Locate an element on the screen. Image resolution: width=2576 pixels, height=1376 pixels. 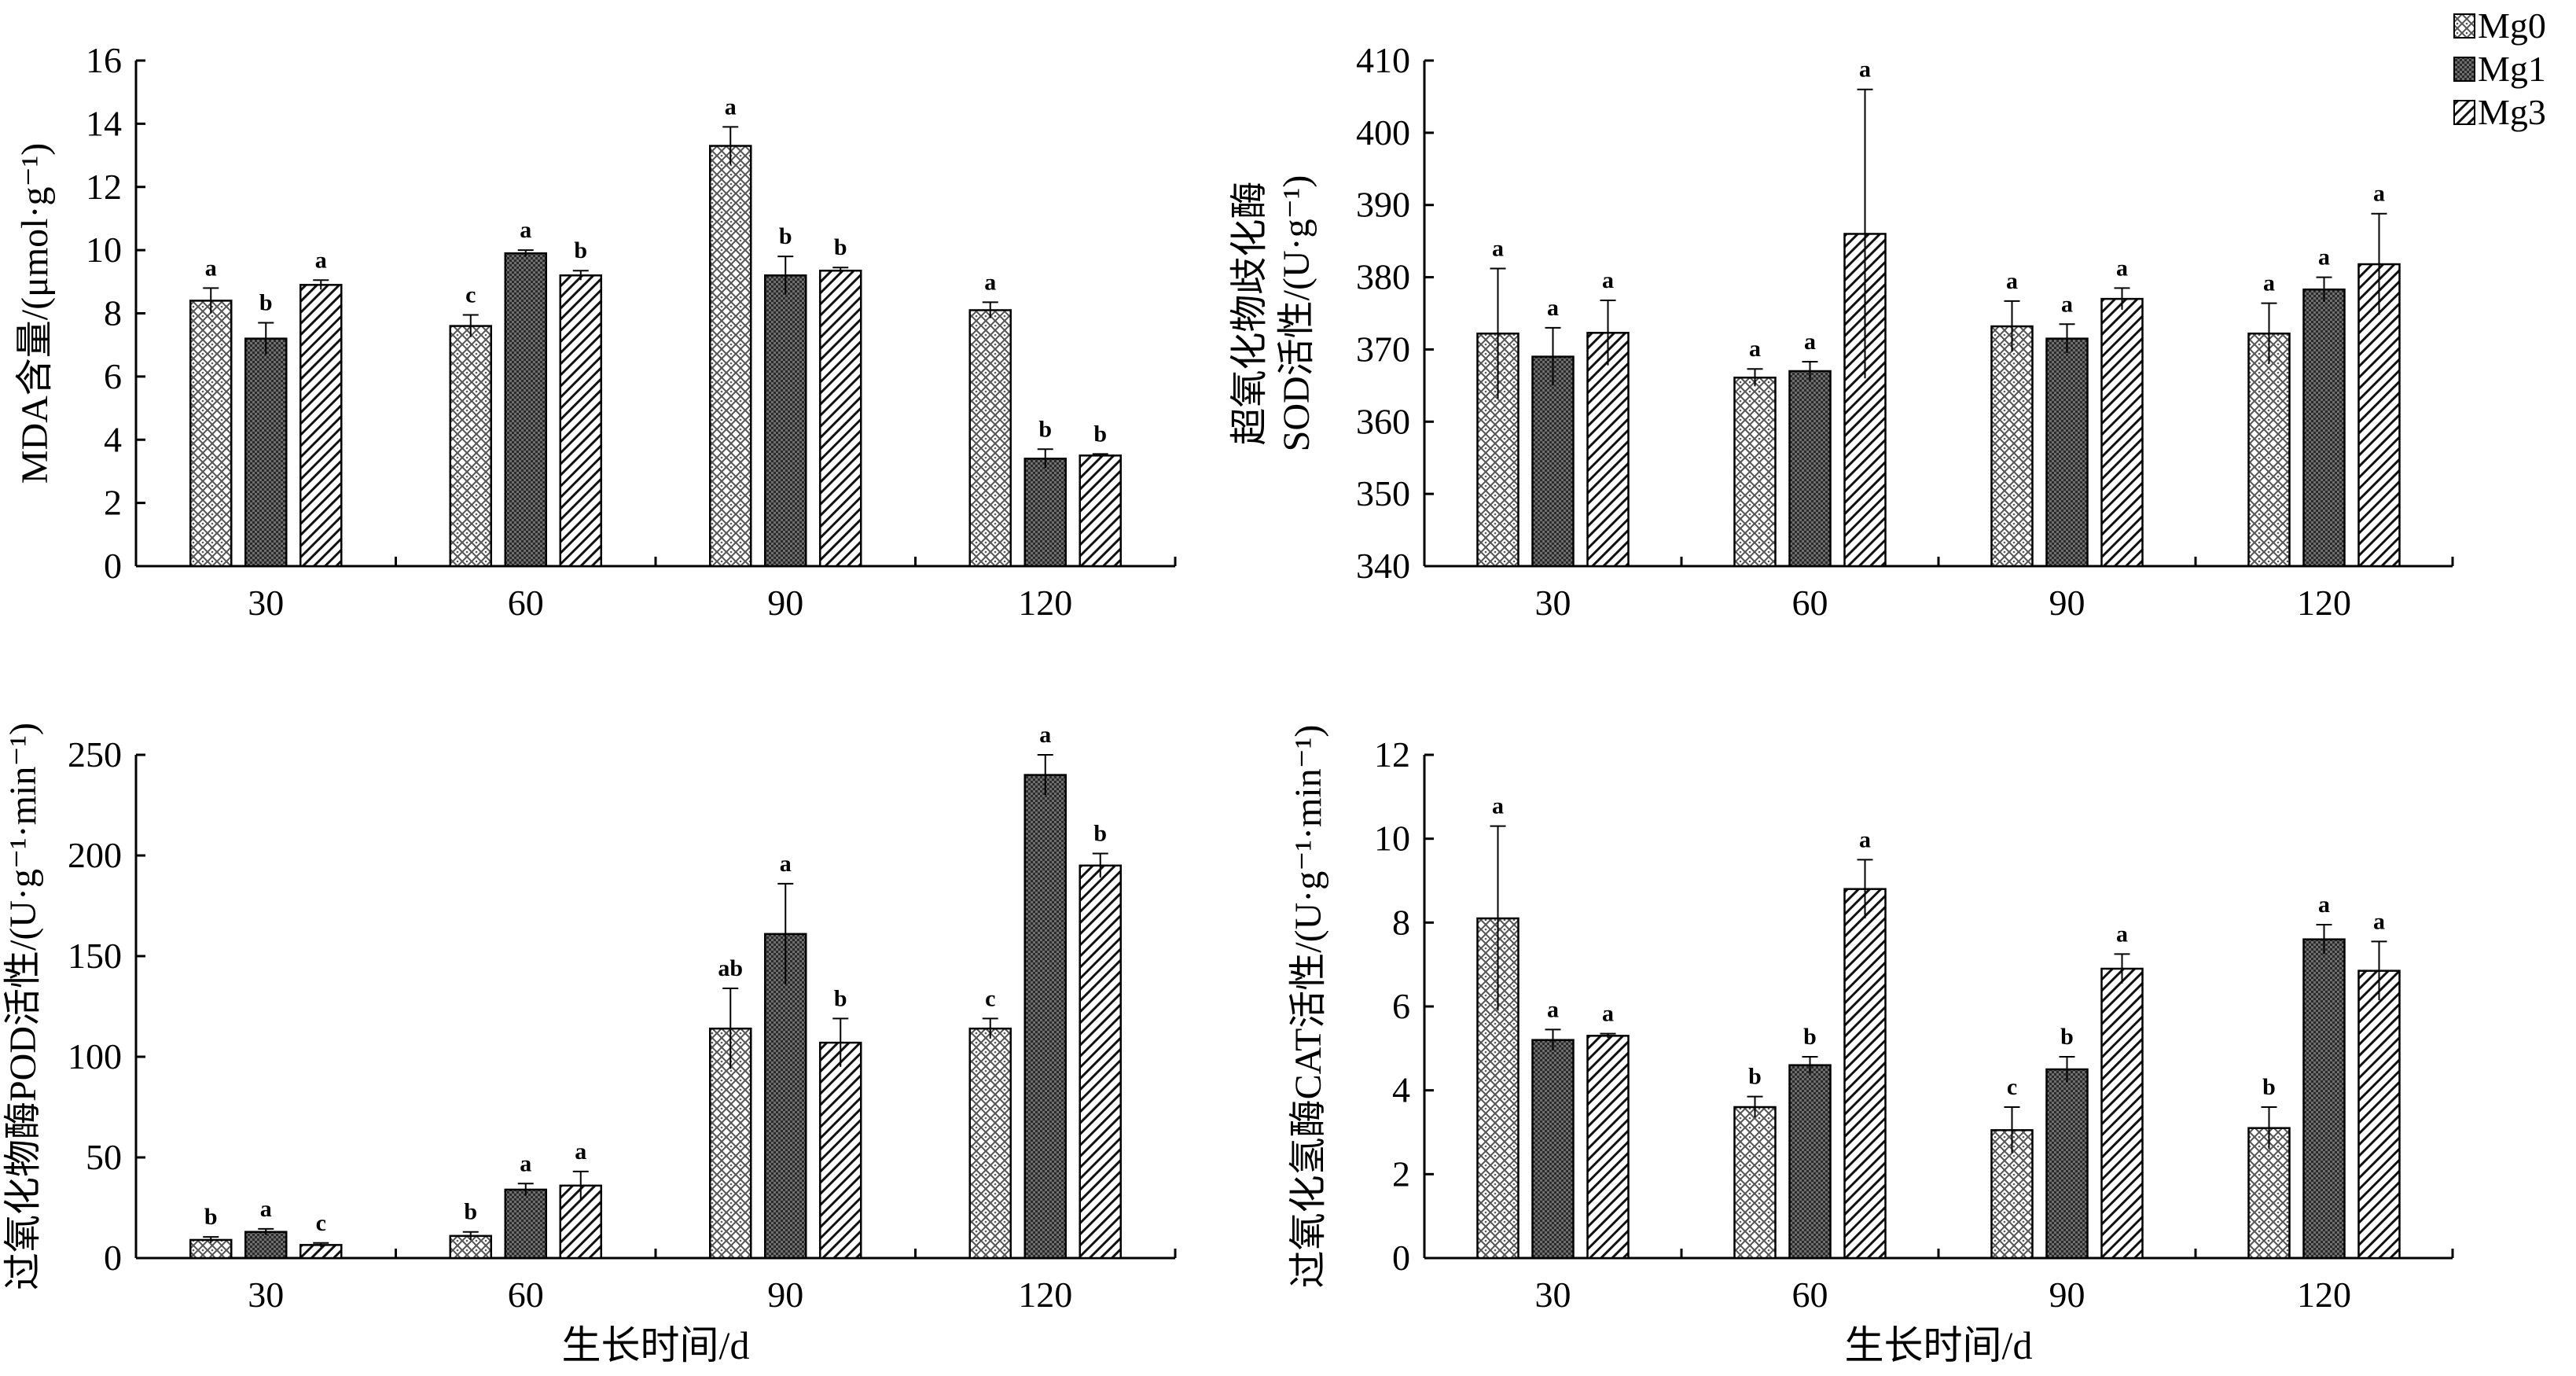
y-tick-label: 390 is located at coordinates (1383, 205).